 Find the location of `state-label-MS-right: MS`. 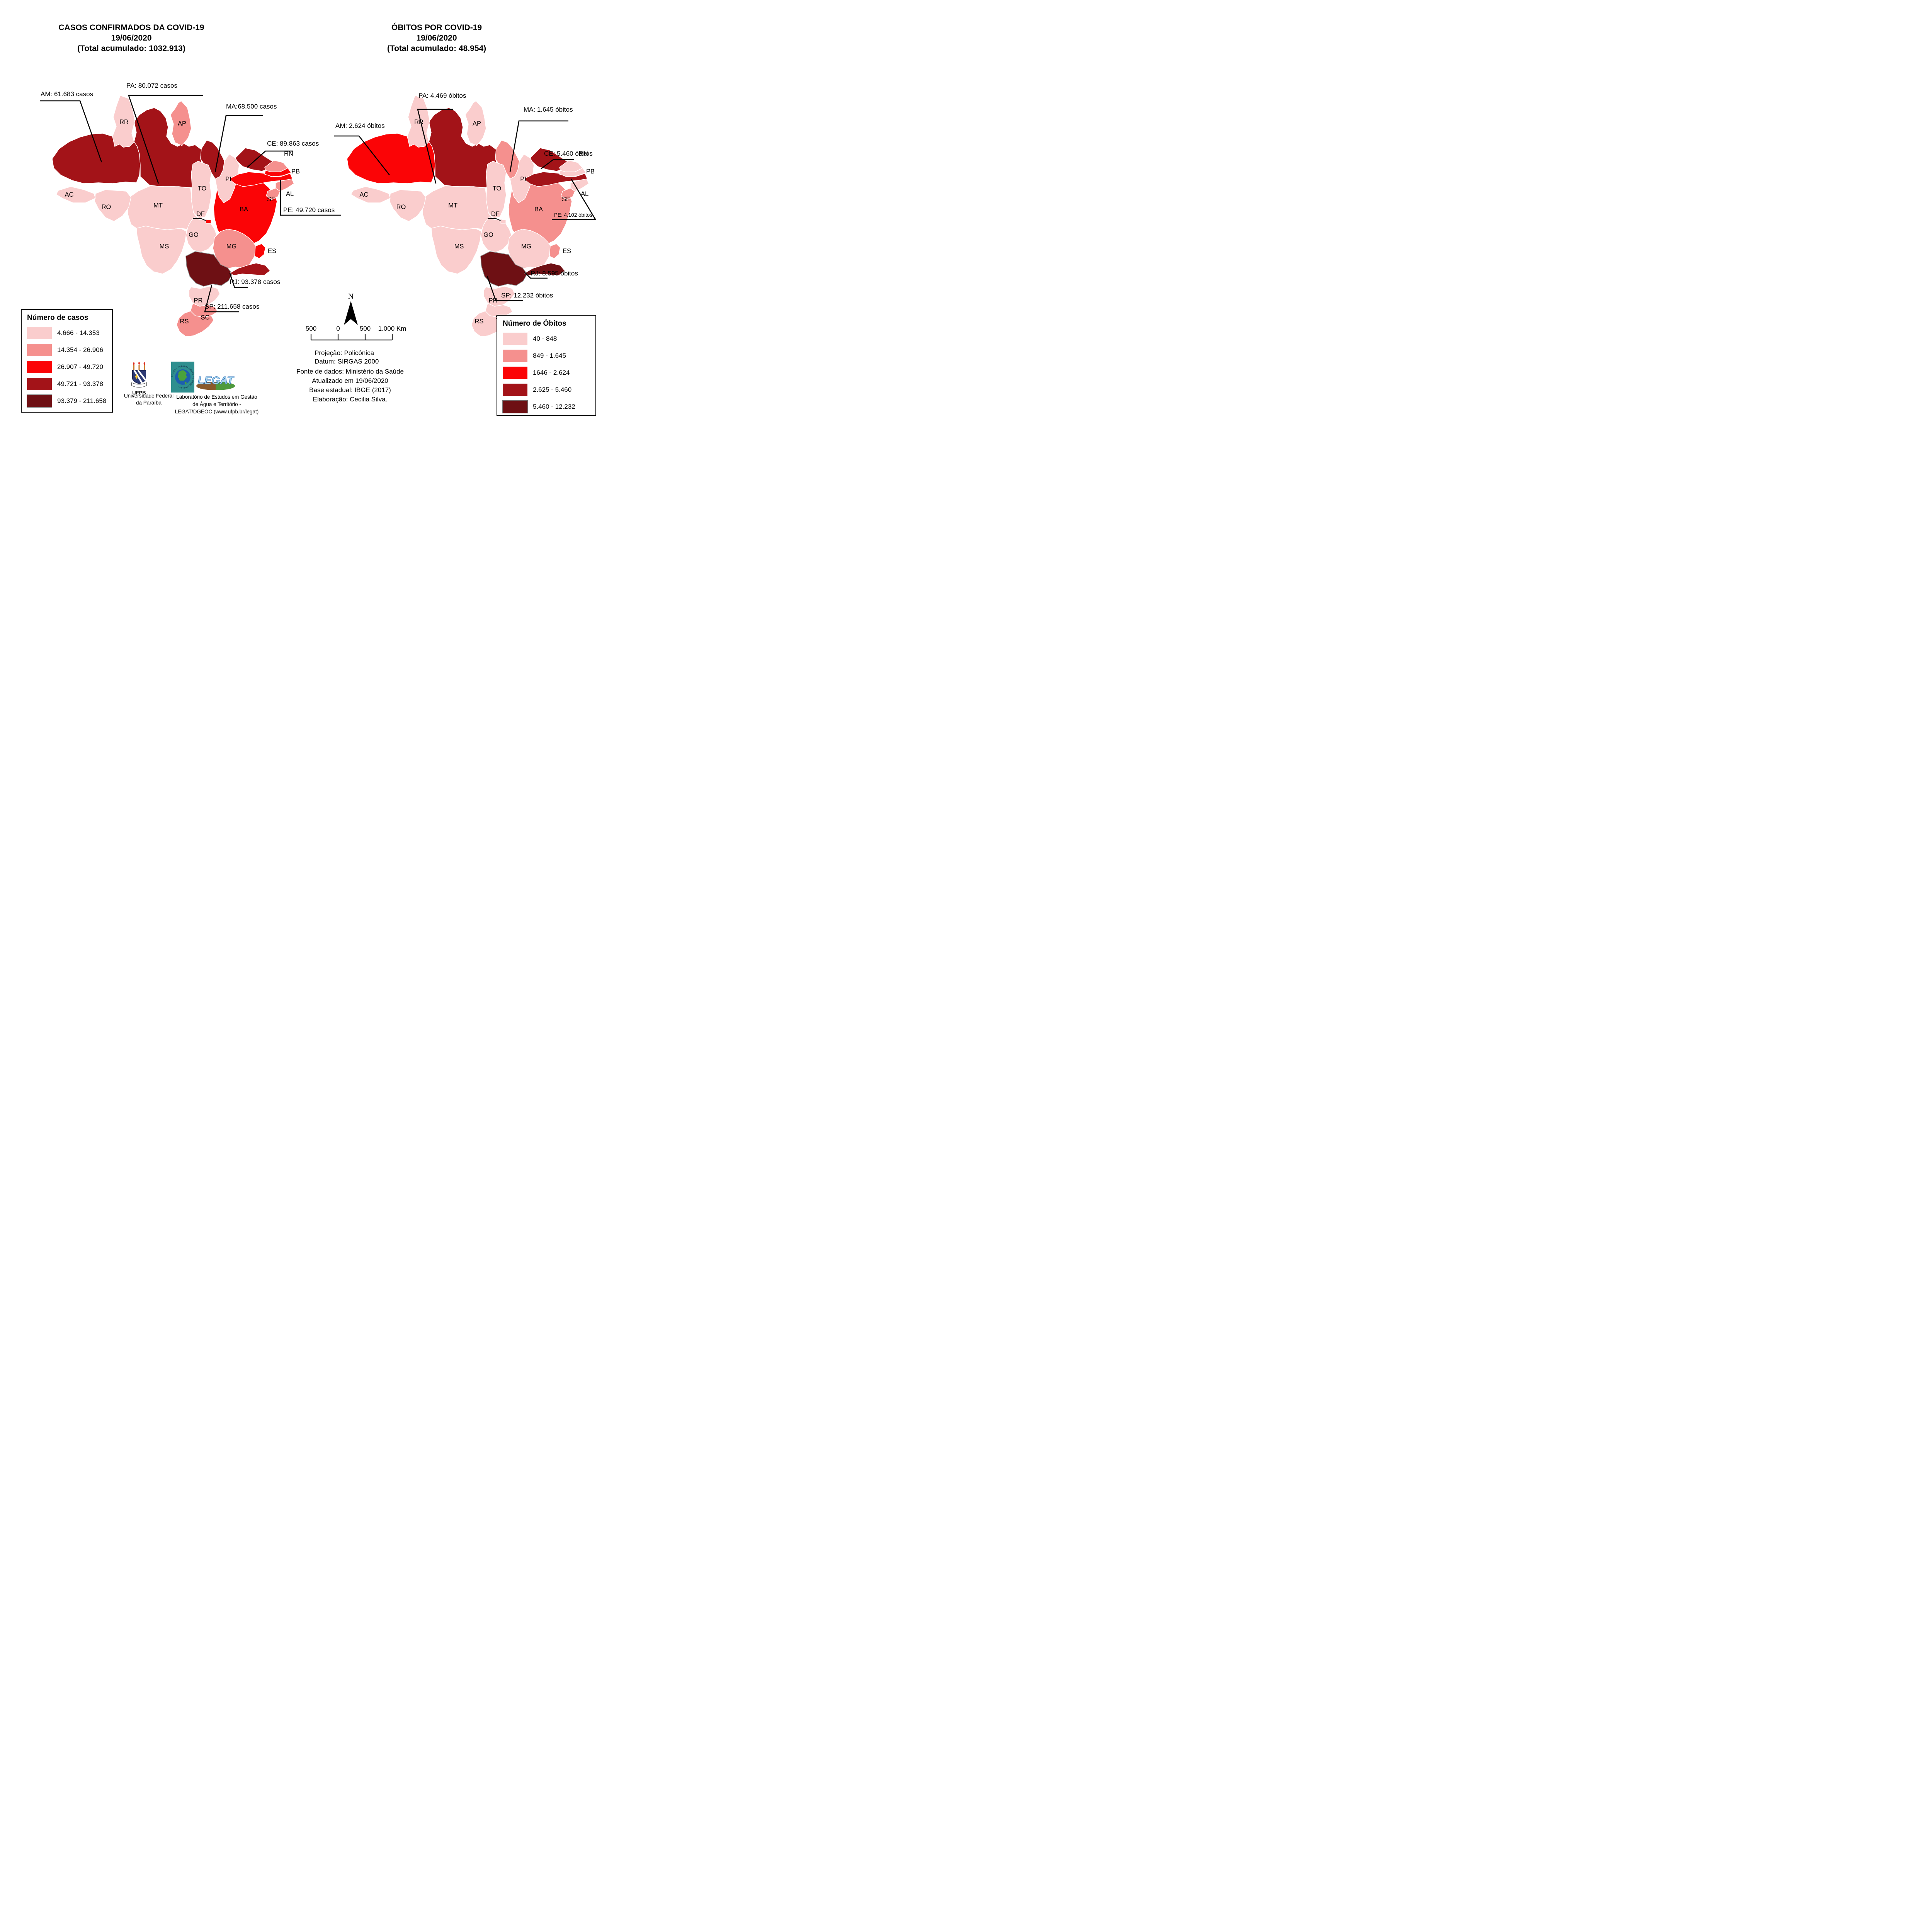

state-label-MS-right: MS is located at coordinates (459, 246).